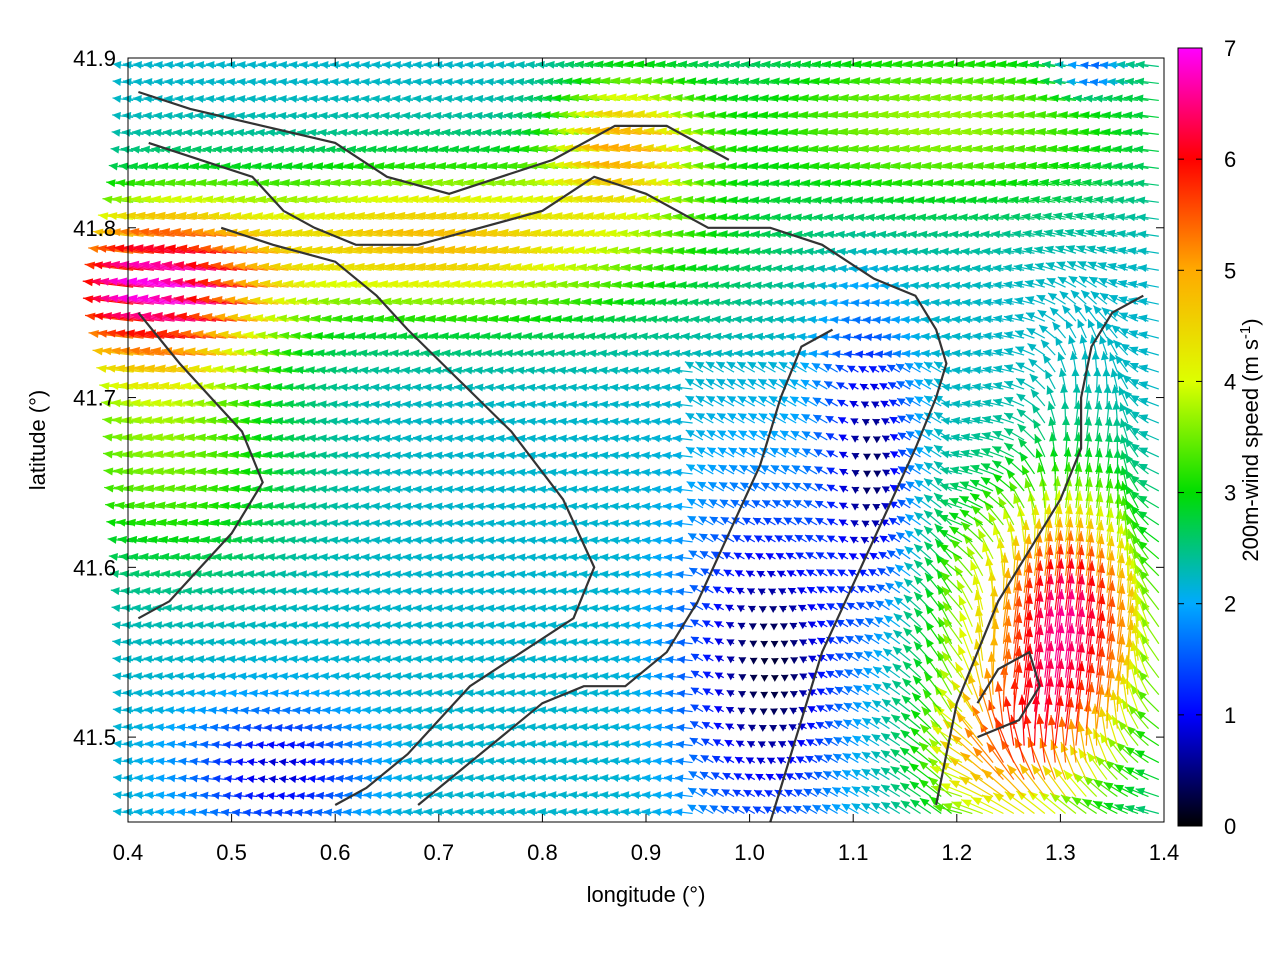 This screenshot has height=960, width=1280. I want to click on x-tick-label: 0.7, so click(439, 852).